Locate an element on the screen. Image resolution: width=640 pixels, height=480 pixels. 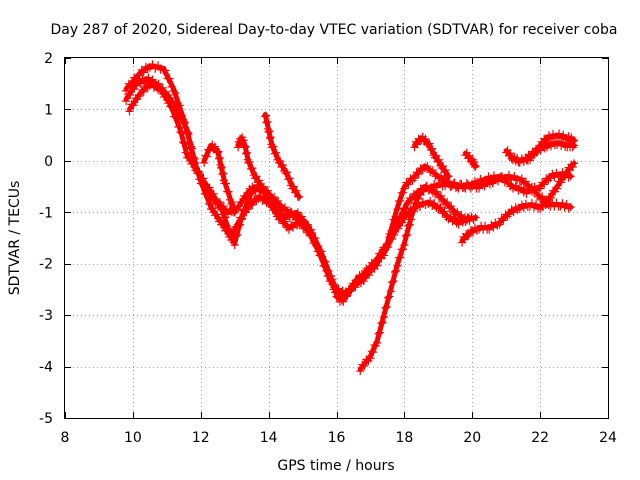
x-tick-label: 8 is located at coordinates (65, 438).